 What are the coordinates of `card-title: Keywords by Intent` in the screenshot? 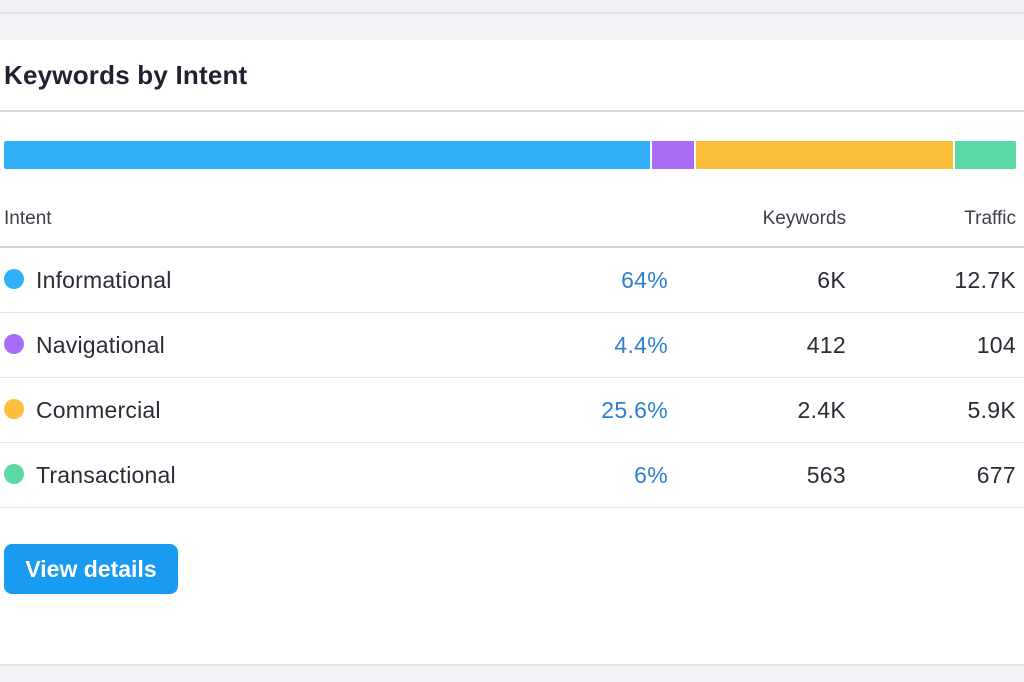 It's located at (126, 75).